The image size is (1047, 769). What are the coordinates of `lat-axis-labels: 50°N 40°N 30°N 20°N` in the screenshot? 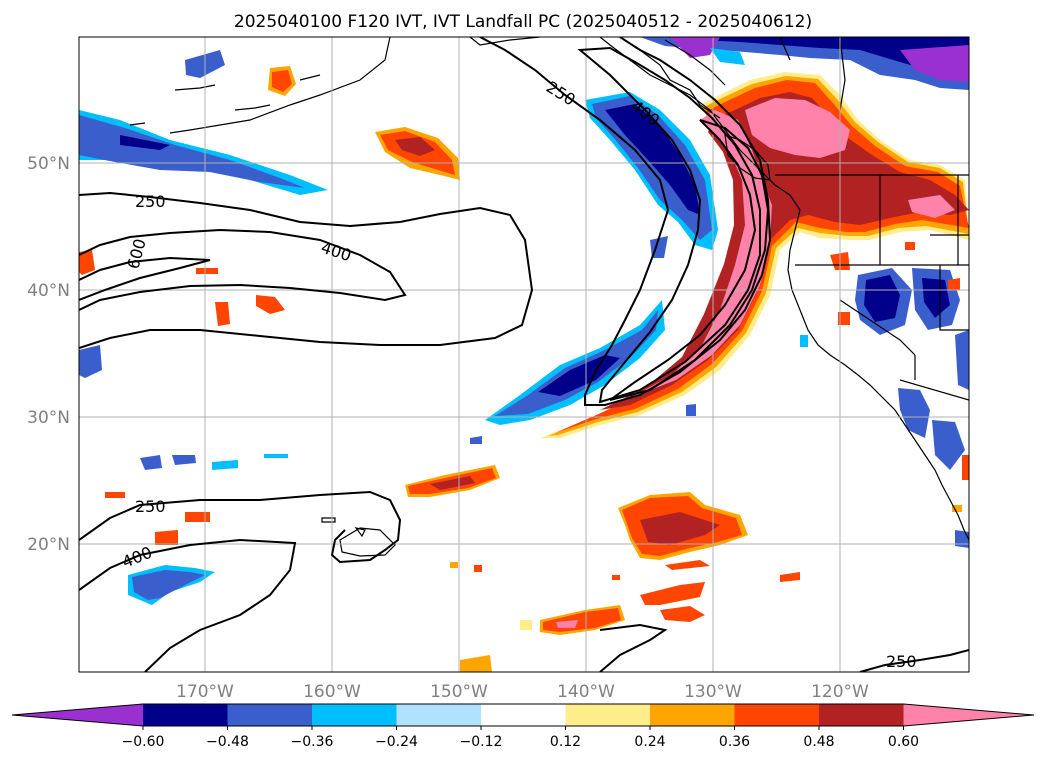 It's located at (48, 354).